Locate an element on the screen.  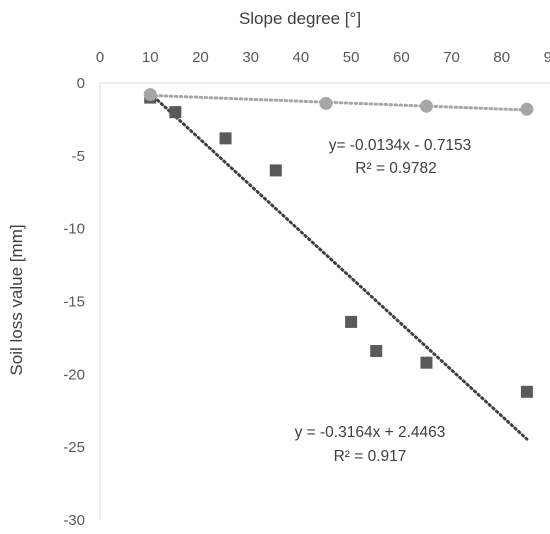
y-tick-labels: 0 -5 -10 -15 -20 -25 -30 is located at coordinates (74, 302).